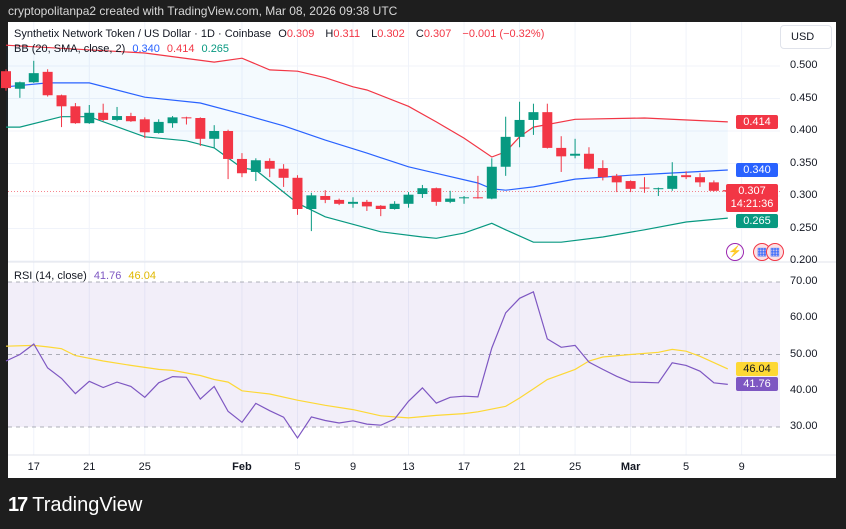  What do you see at coordinates (70, 49) in the screenshot?
I see `bb-label: BB (20, SMA, close, 2)` at bounding box center [70, 49].